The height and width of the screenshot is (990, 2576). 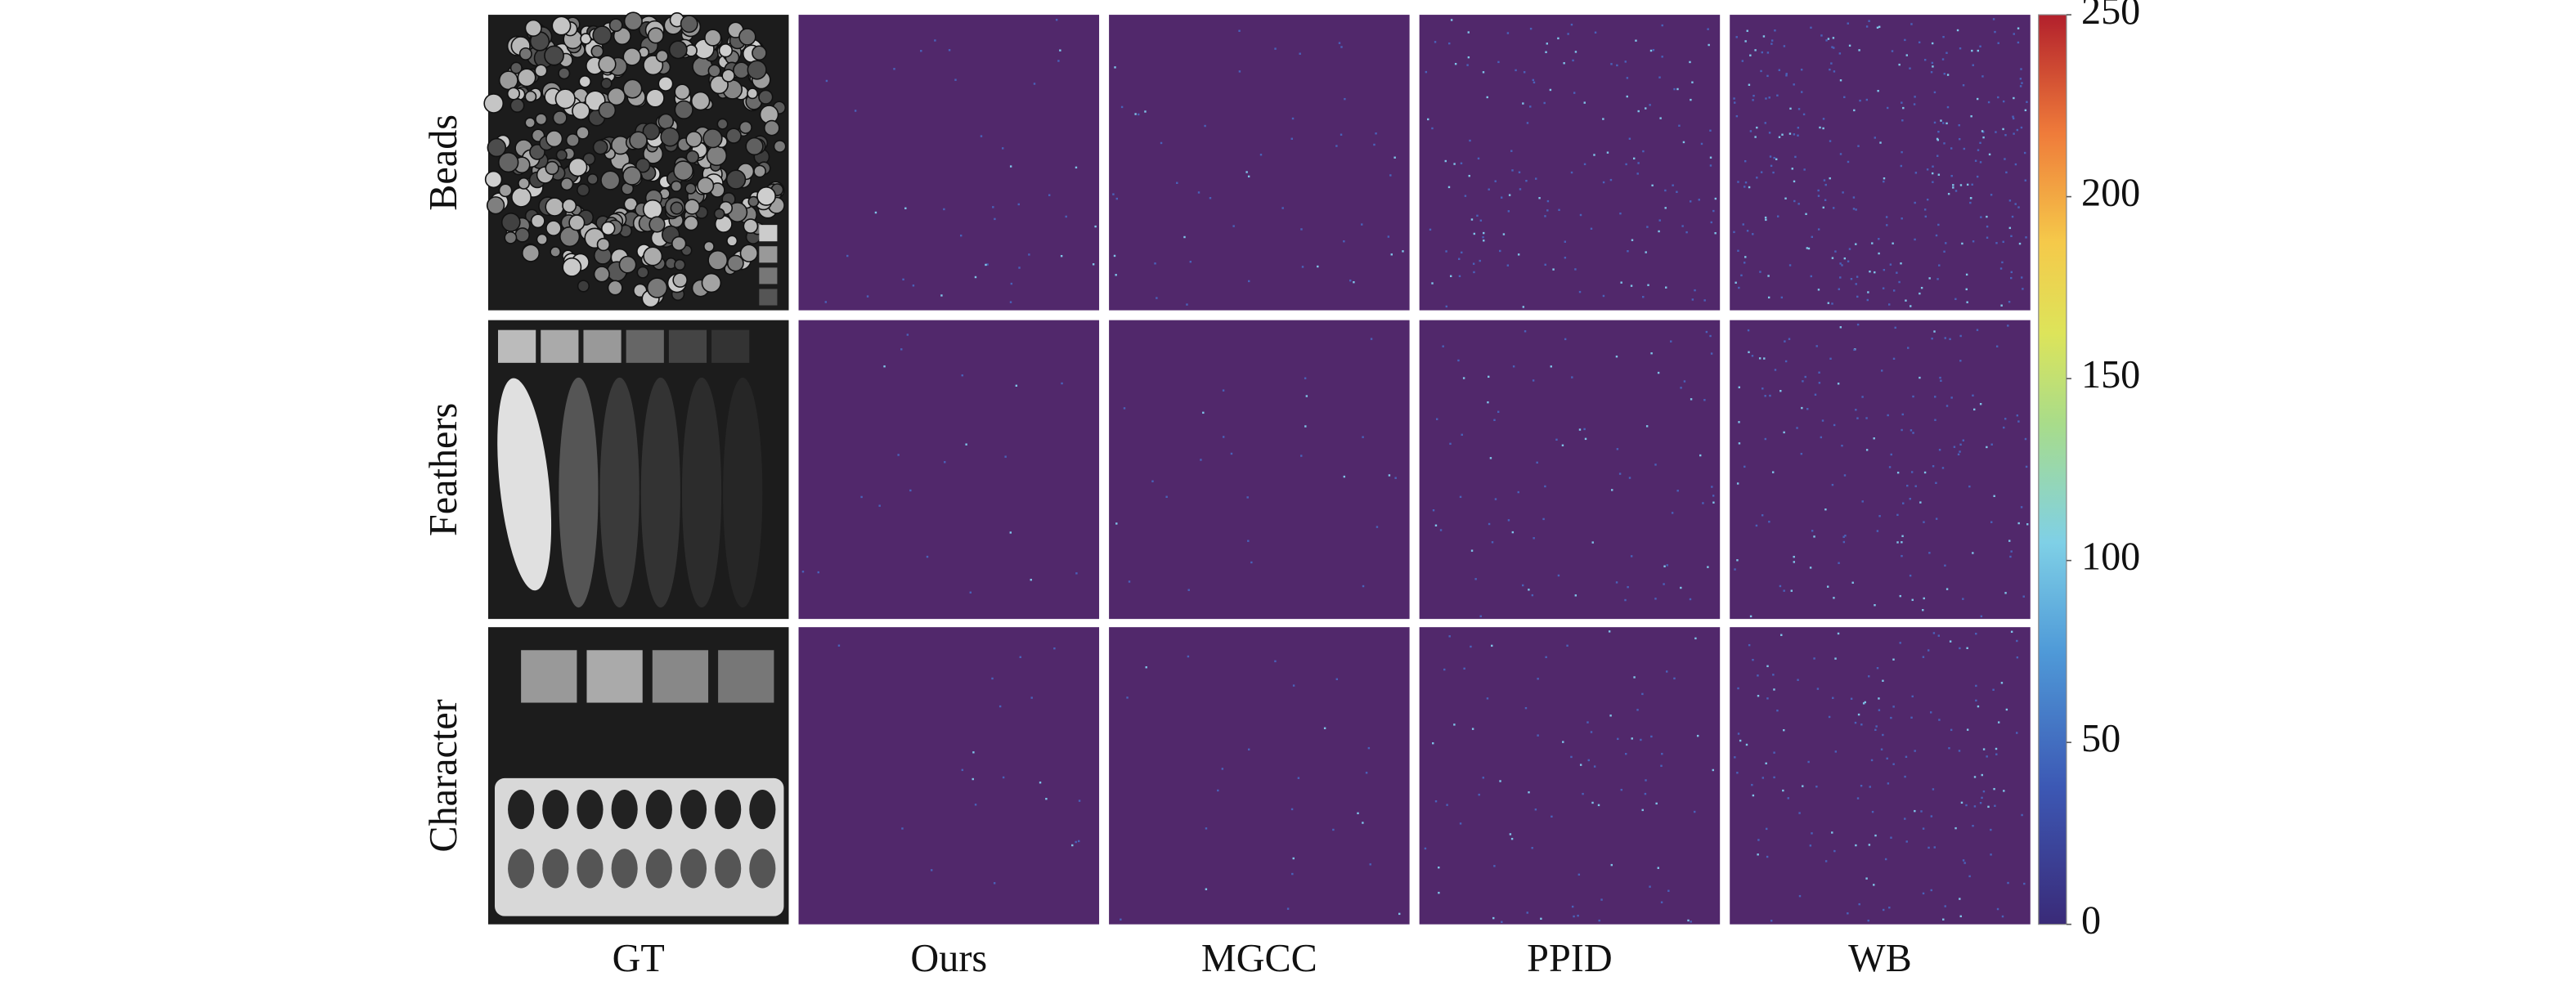 I want to click on error-map-background, so click(x=1570, y=163).